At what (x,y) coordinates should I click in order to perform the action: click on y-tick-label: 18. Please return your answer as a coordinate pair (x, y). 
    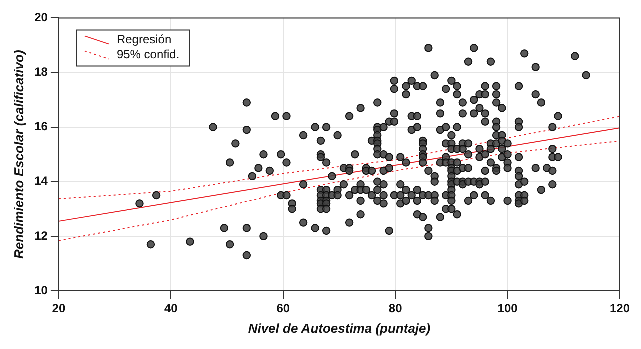
    Looking at the image, I should click on (41, 72).